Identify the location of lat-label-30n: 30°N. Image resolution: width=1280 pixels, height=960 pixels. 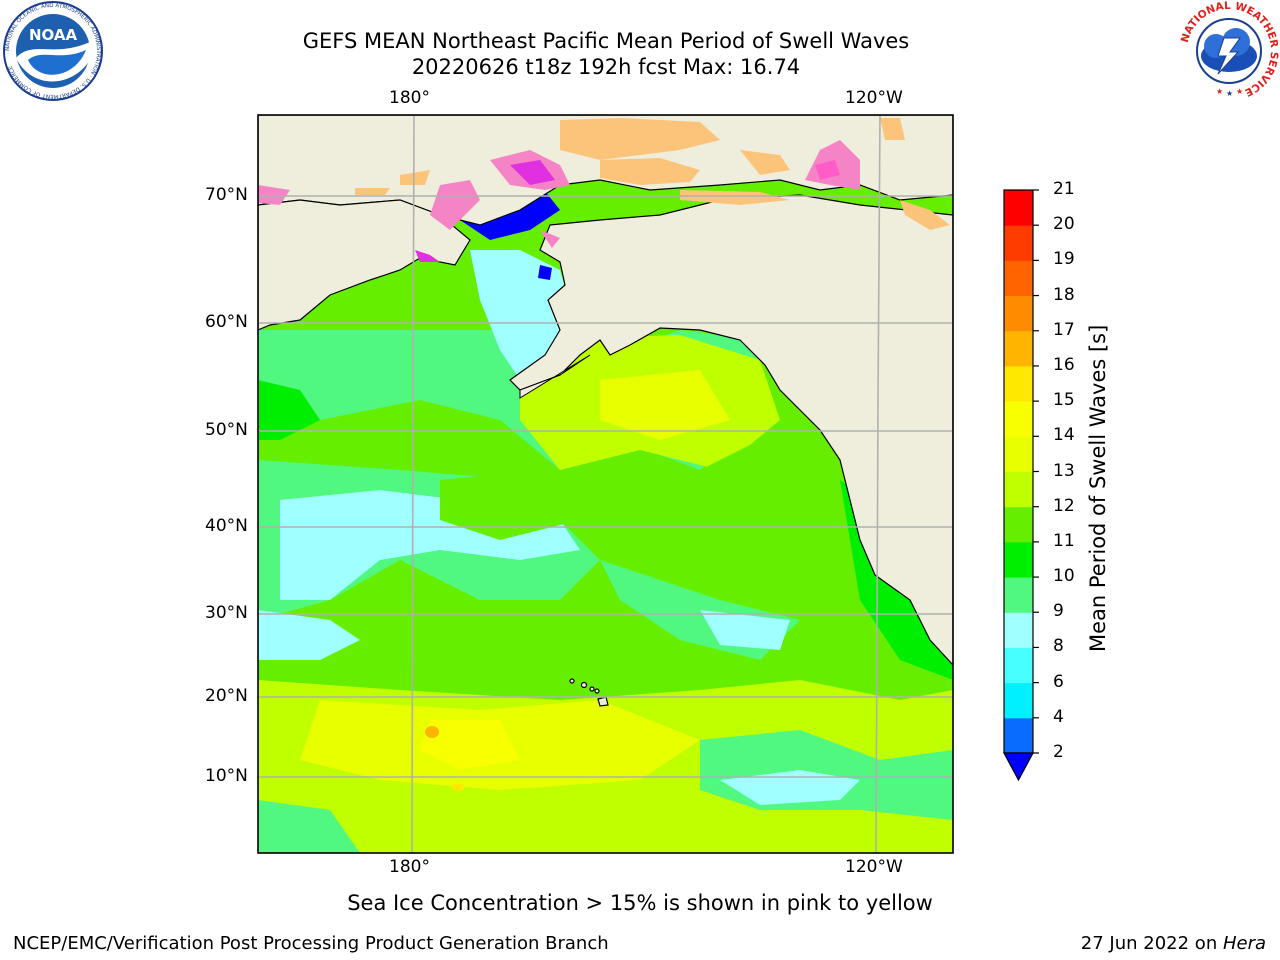
(226, 613).